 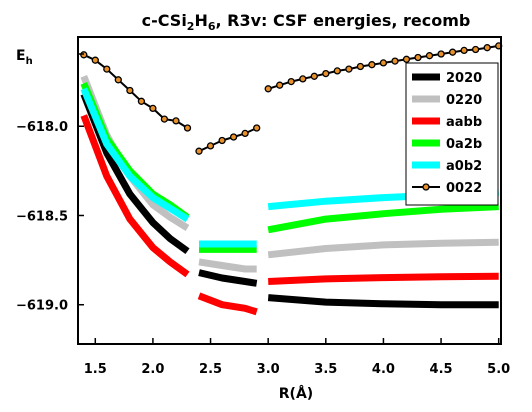 I want to click on x-tick-label: 4.5, so click(x=441, y=369).